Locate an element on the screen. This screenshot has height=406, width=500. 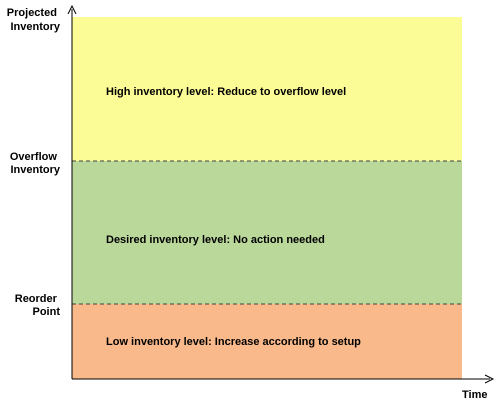
y-axis-arrow-icon is located at coordinates (72, 9).